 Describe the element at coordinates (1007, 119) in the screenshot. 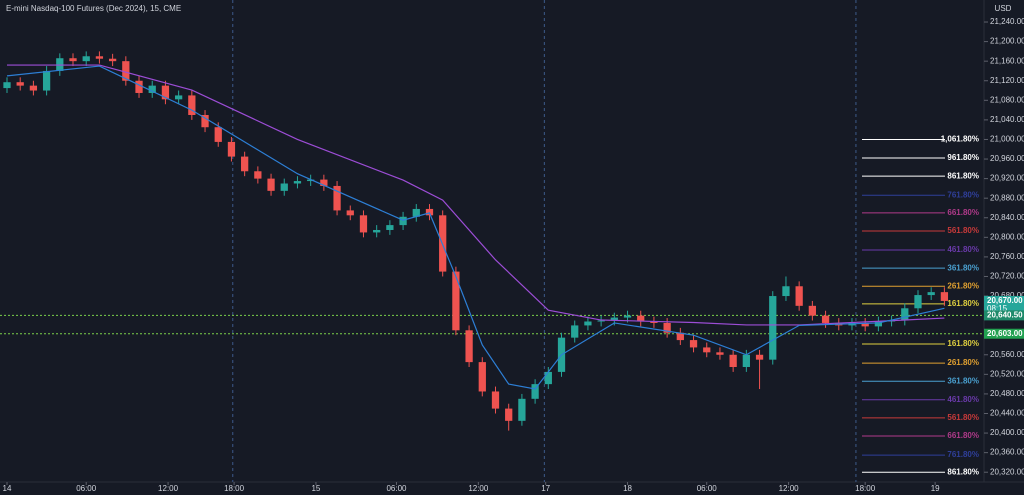

I see `y-tick-label: 21,040.00` at that location.